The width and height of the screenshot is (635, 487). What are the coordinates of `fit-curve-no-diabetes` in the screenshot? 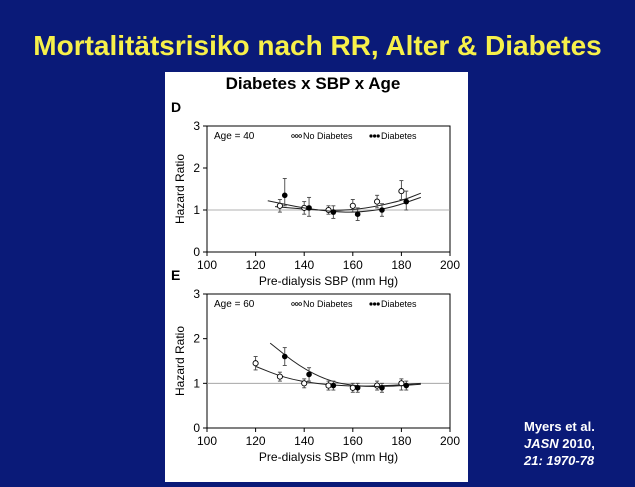 It's located at (348, 201).